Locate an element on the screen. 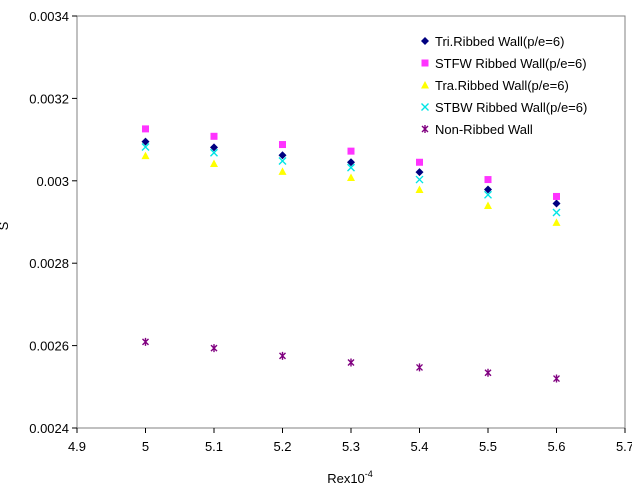  legend-label: Non-Ribbed Wall is located at coordinates (484, 129).